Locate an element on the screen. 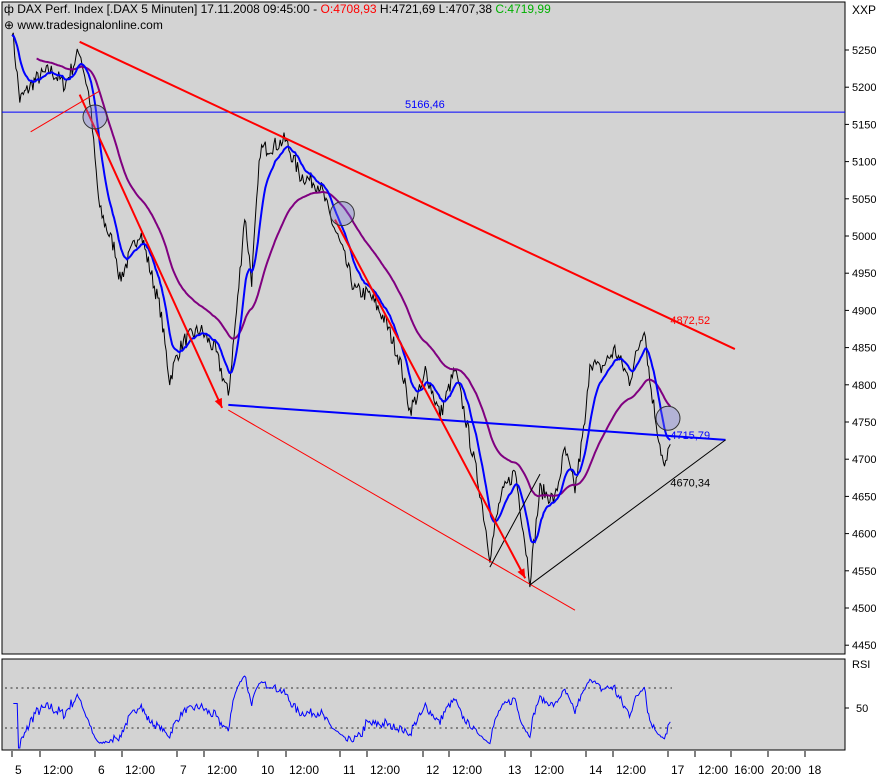 Image resolution: width=888 pixels, height=777 pixels. rsi-panel is located at coordinates (423, 704).